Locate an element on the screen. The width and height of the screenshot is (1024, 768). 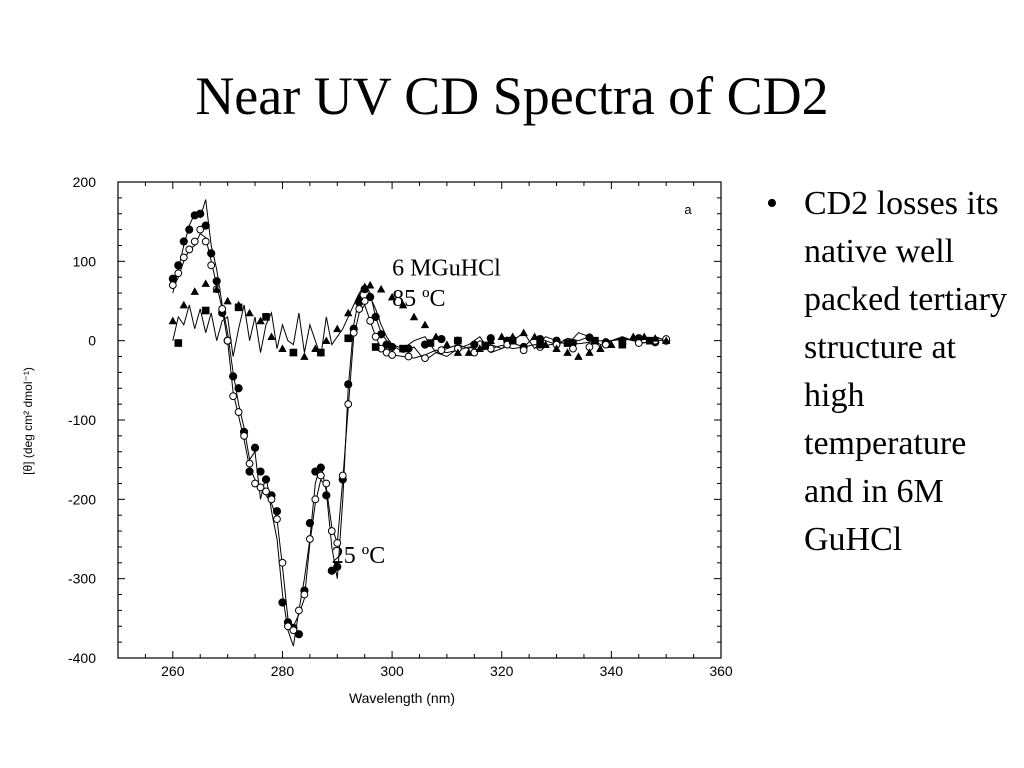
slide-title: Near UV CD Spectra of CD2 is located at coordinates (512, 96).